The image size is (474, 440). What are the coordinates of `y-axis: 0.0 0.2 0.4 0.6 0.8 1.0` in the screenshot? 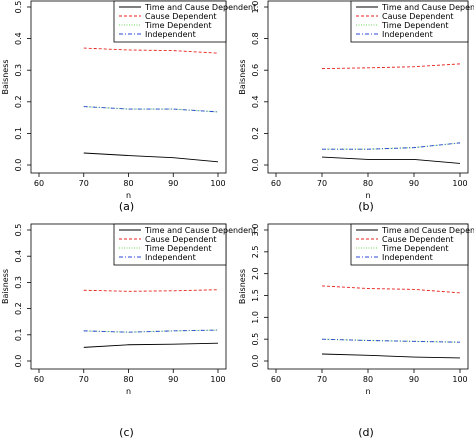 It's located at (259, 86).